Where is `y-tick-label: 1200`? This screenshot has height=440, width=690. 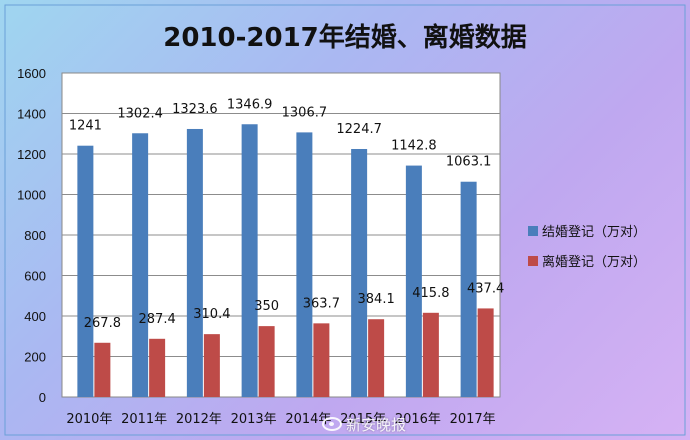 y-tick-label: 1200 is located at coordinates (31, 154).